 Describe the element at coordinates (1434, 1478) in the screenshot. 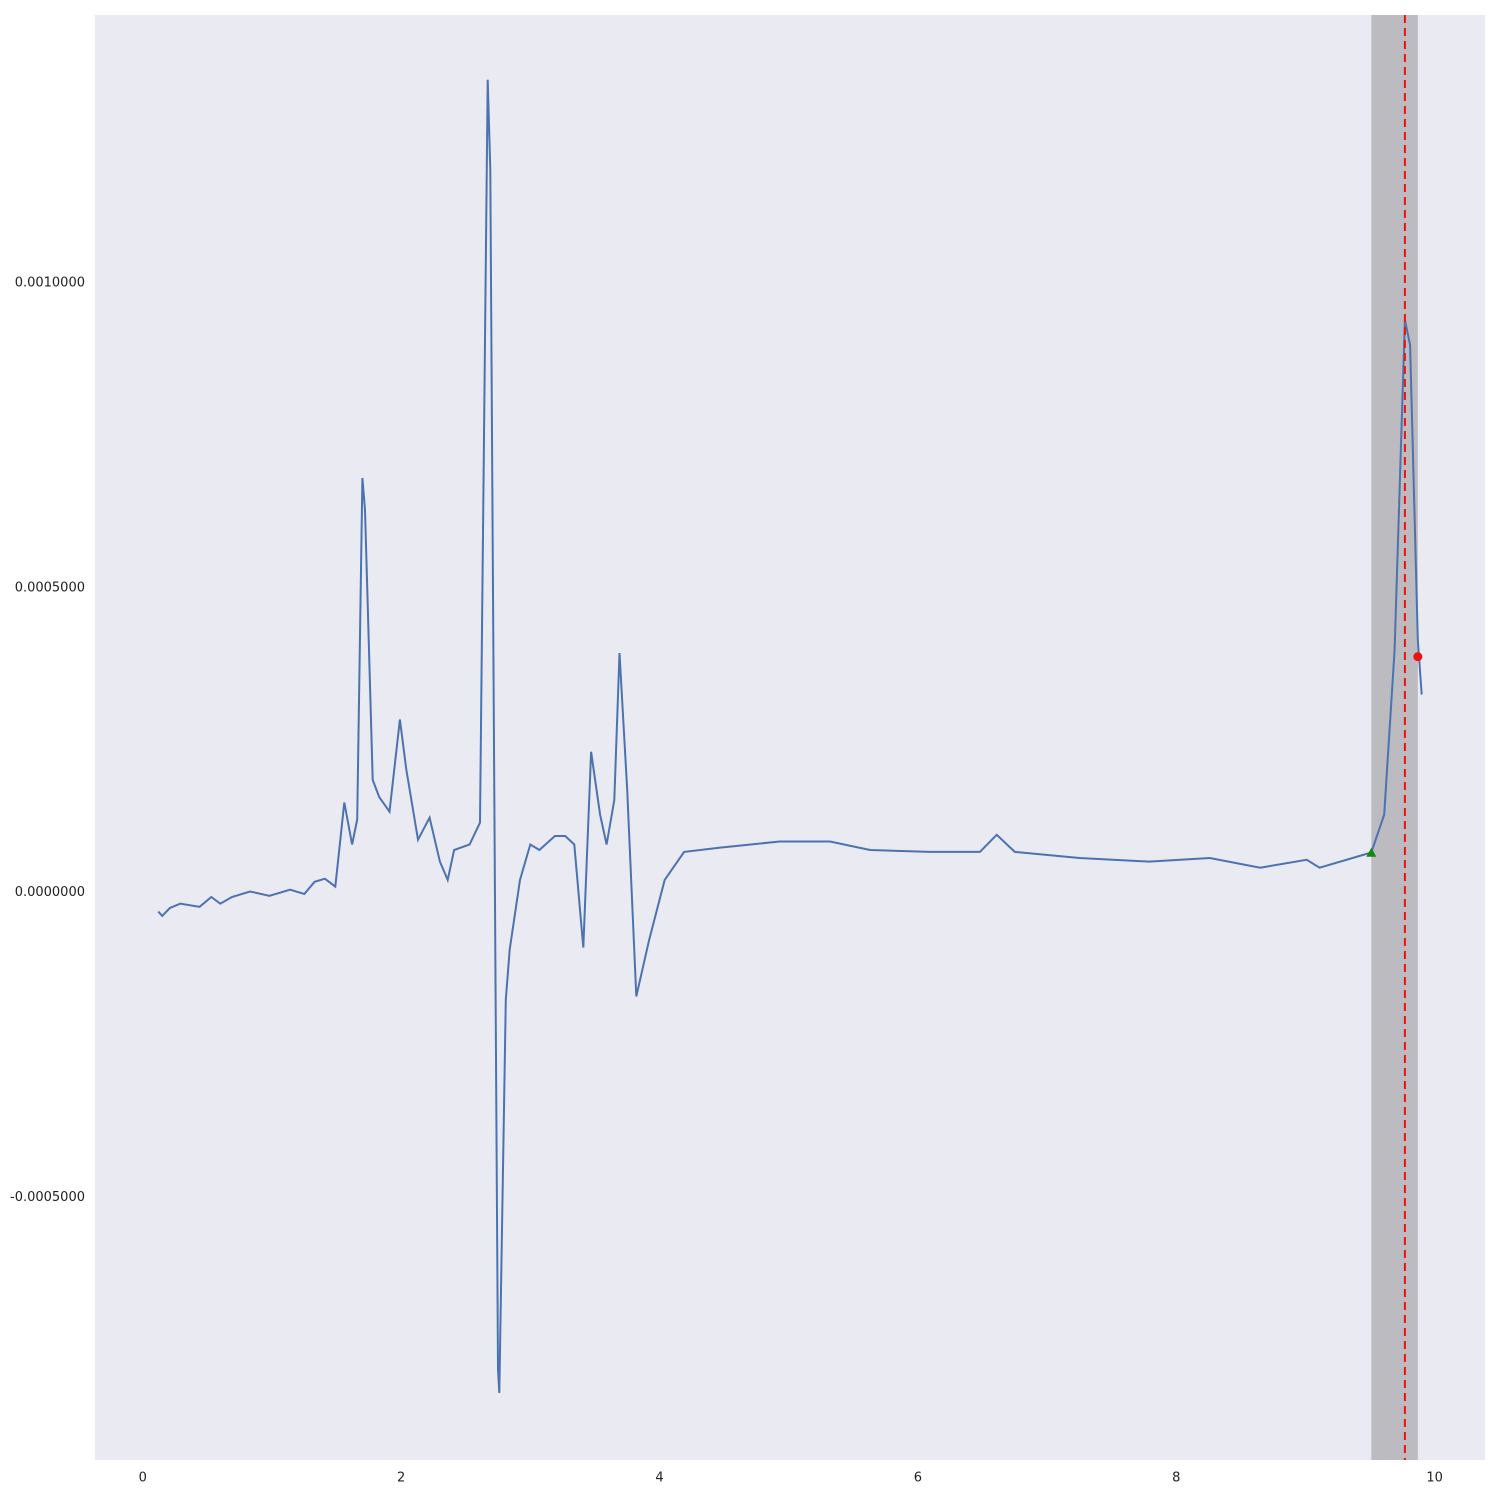

I see `x-tick-label: 10` at that location.